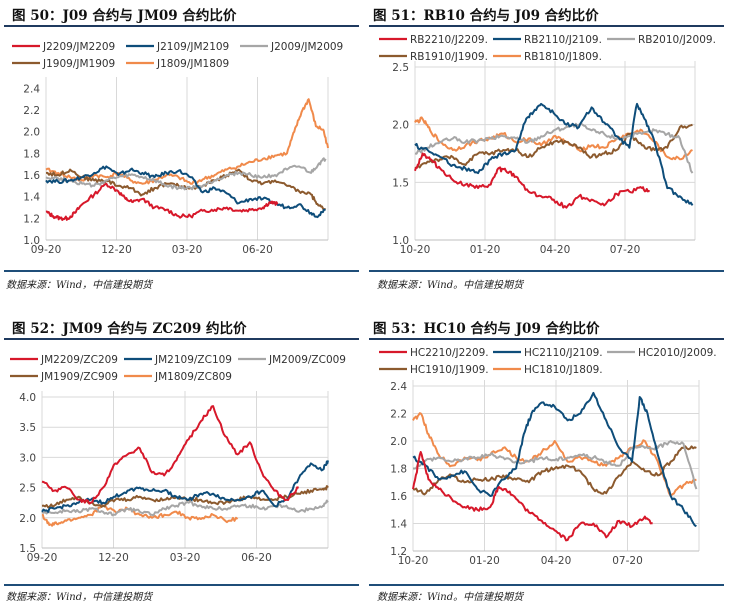 This screenshot has height=603, width=730. I want to click on legend-label: J2109/JM2109, so click(192, 47).